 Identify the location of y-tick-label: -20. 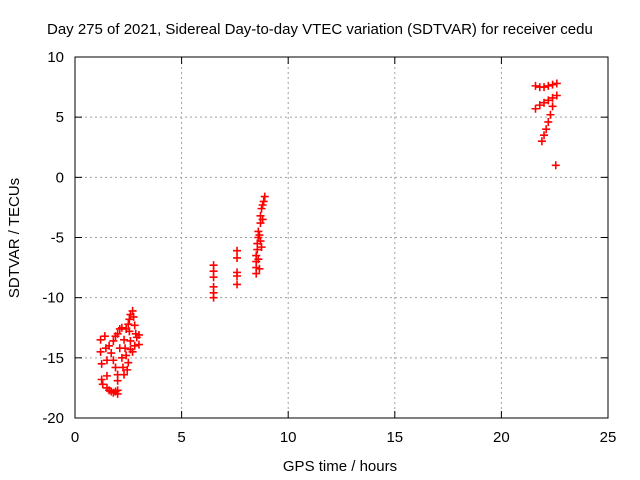
(53, 418).